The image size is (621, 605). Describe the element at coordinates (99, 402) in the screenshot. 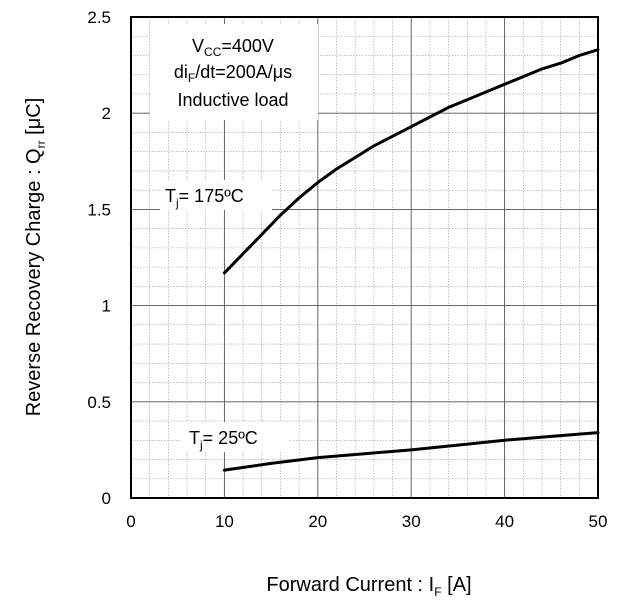

I see `y-tick-label: 0.5` at that location.